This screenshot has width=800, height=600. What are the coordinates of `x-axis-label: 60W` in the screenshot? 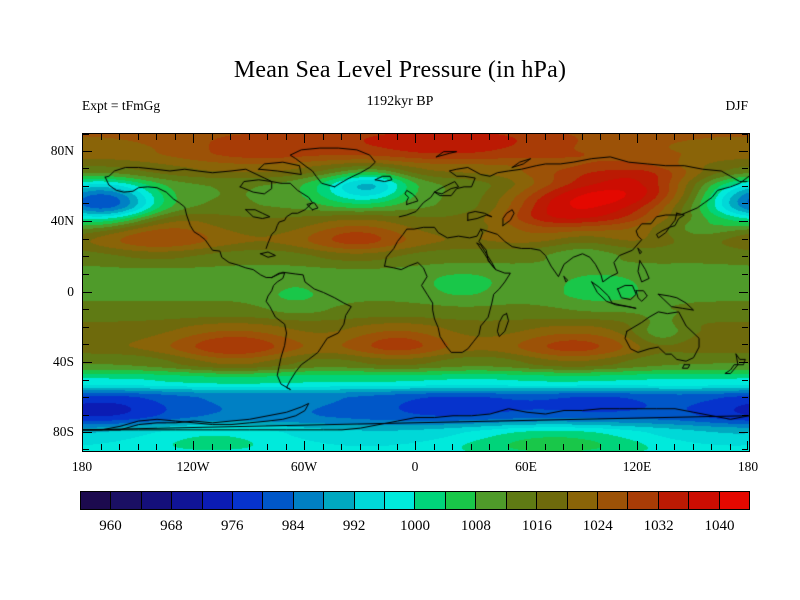 It's located at (304, 466).